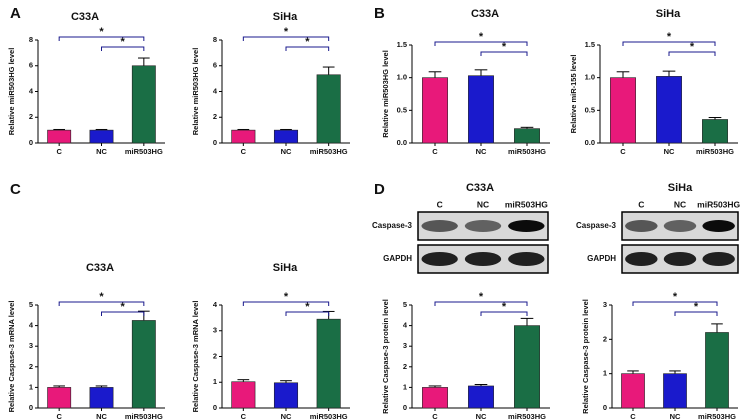 This screenshot has width=753, height=420. Describe the element at coordinates (485, 14) in the screenshot. I see `chart-title: C33A` at that location.